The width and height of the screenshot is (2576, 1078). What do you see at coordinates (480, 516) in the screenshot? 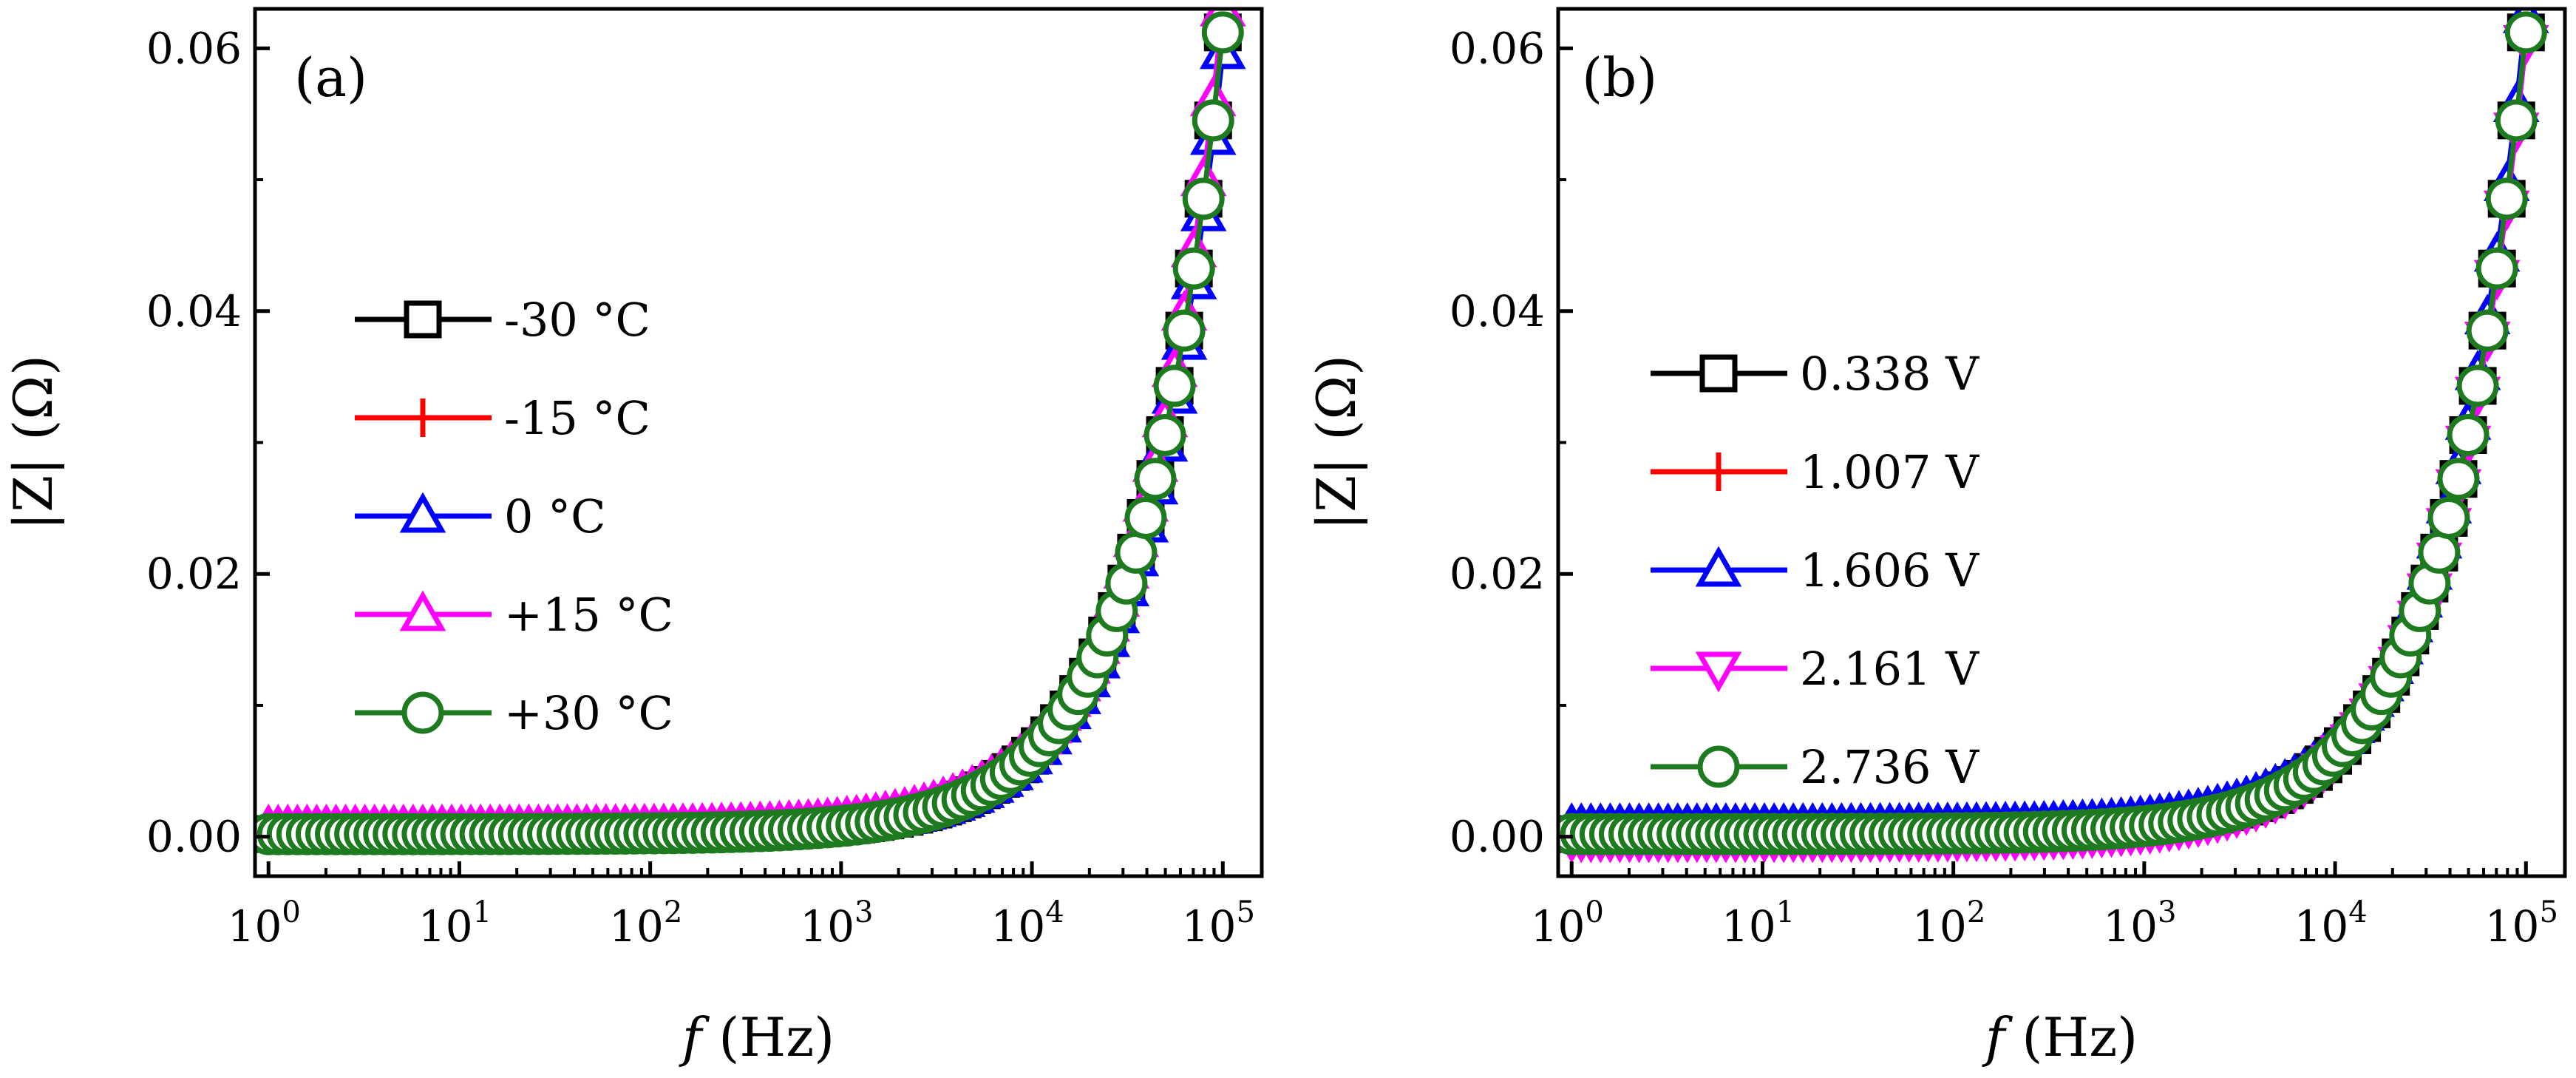
I see `legend-item: 0 °C` at bounding box center [480, 516].